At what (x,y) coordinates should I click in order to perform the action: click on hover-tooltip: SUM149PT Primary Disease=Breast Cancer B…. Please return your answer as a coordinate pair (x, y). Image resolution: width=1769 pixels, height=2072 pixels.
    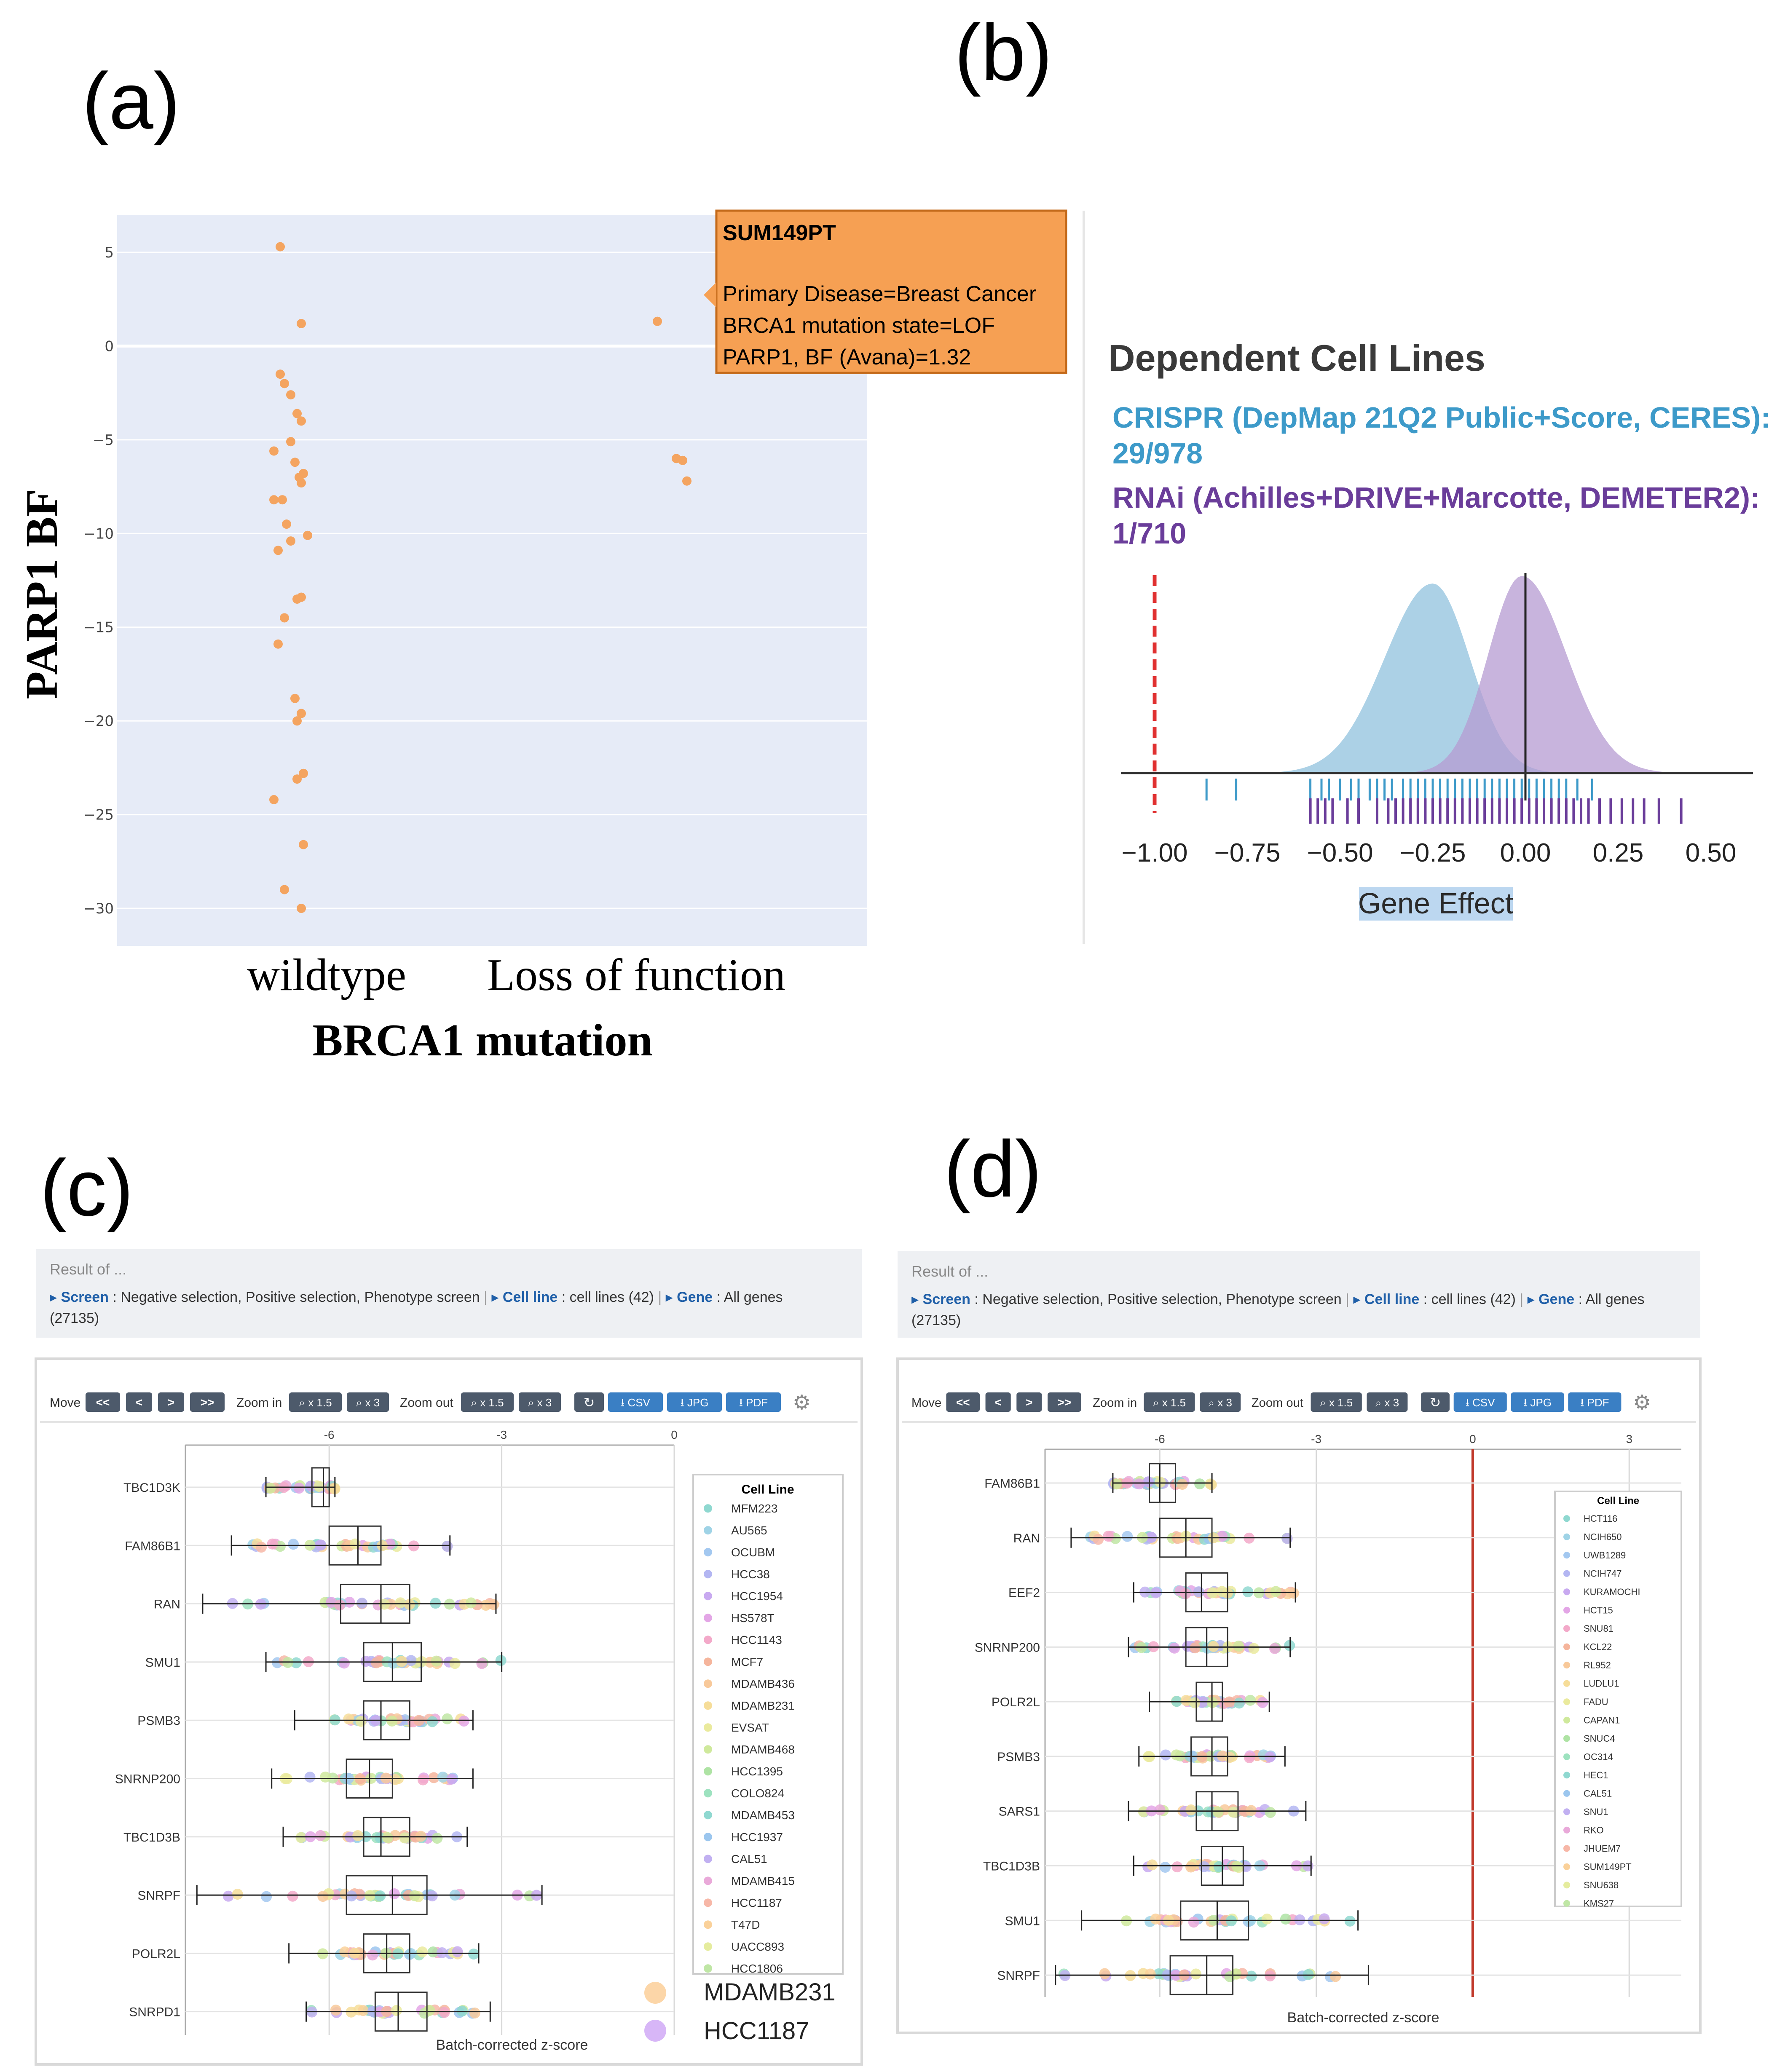
    Looking at the image, I should click on (886, 291).